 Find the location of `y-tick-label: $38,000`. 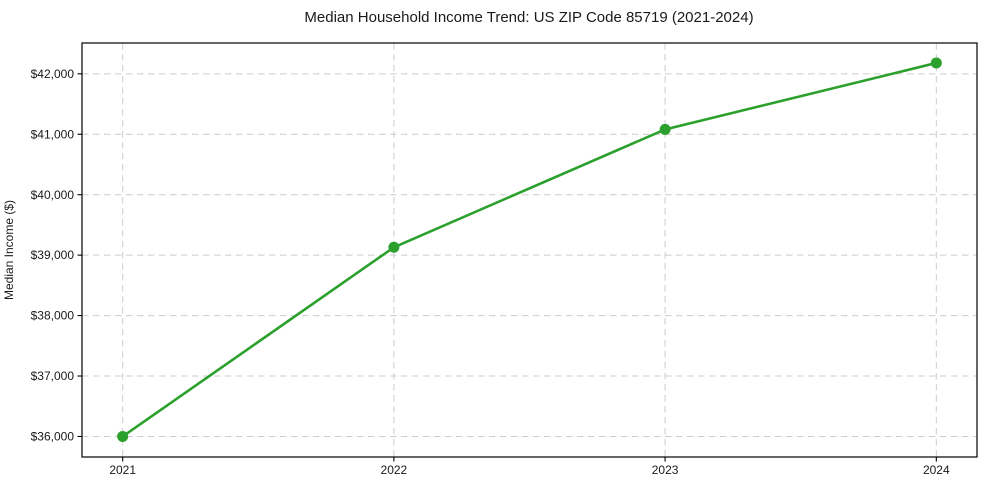

y-tick-label: $38,000 is located at coordinates (53, 316).